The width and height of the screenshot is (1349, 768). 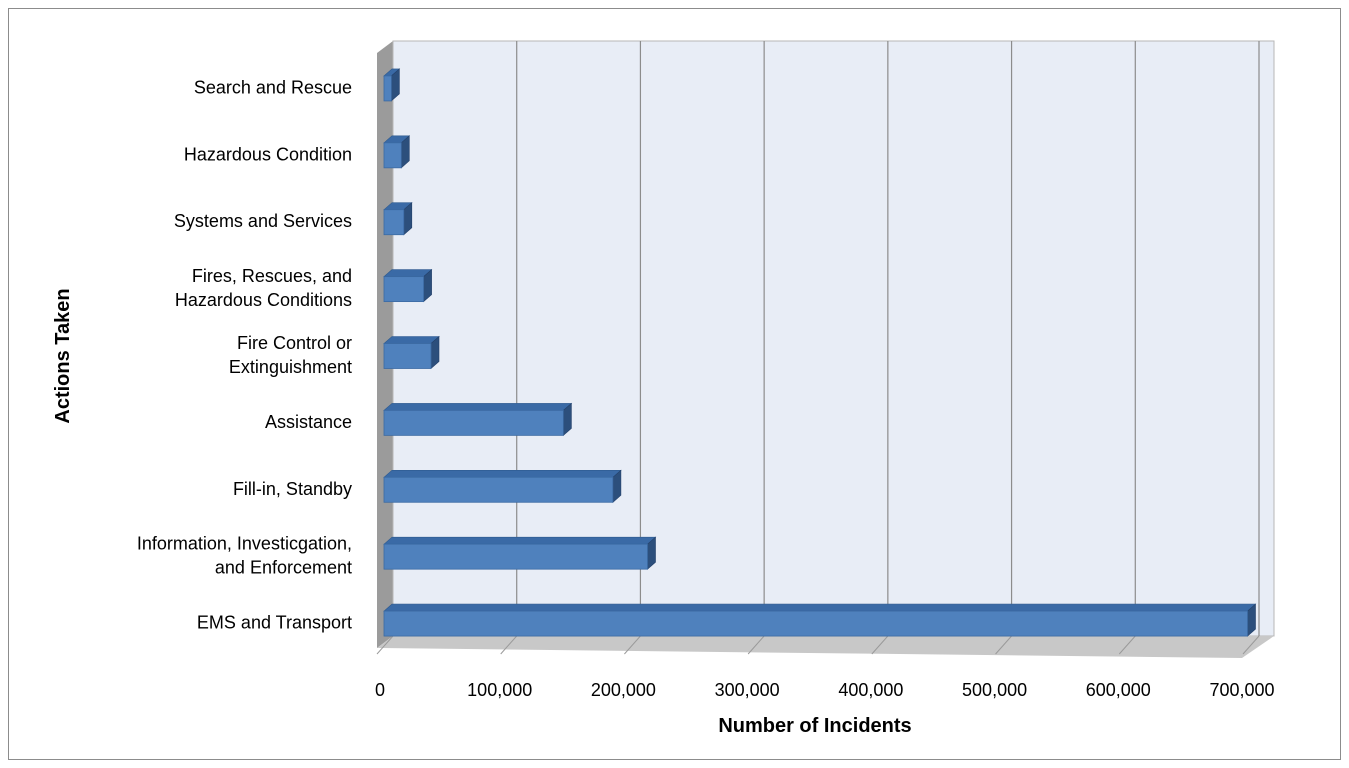 What do you see at coordinates (1241, 690) in the screenshot?
I see `tick-label: 700,000` at bounding box center [1241, 690].